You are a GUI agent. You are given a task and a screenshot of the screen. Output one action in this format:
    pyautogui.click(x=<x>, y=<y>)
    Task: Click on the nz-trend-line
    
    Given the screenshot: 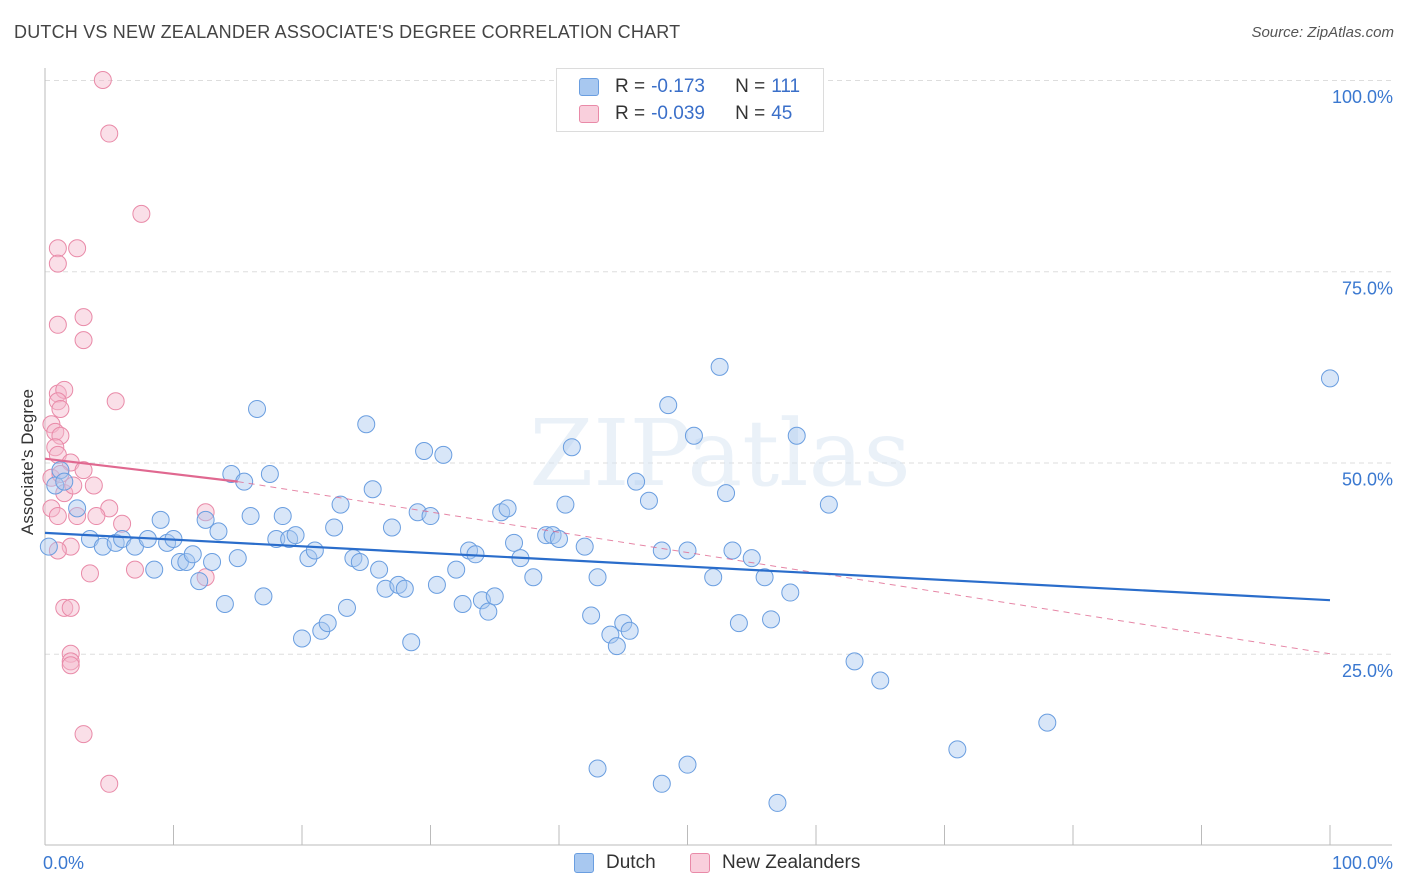 What is the action you would take?
    pyautogui.click(x=141, y=470)
    